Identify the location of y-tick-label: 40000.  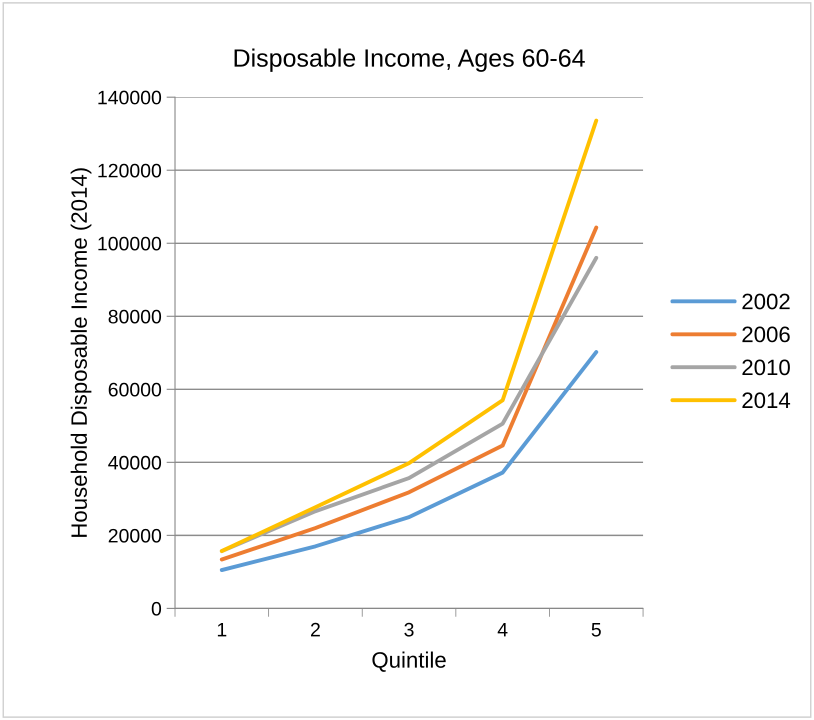
(135, 463).